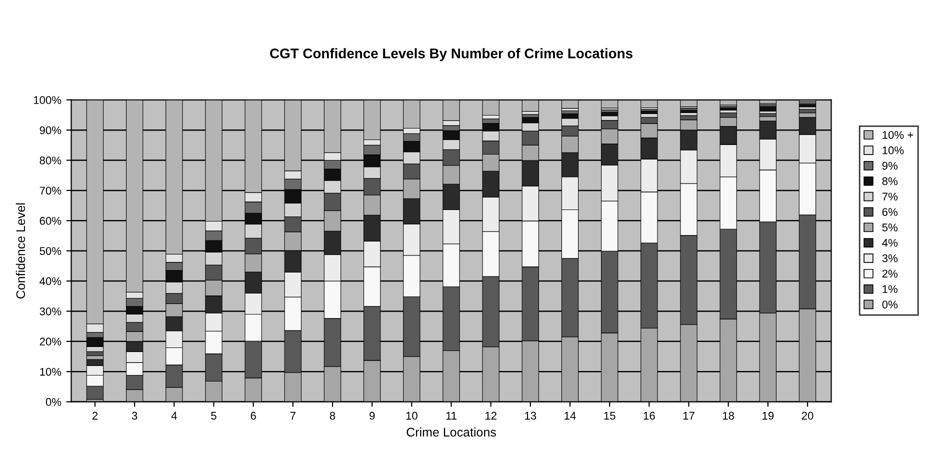 Image resolution: width=950 pixels, height=454 pixels. Describe the element at coordinates (890, 166) in the screenshot. I see `legend-label: 9%` at that location.